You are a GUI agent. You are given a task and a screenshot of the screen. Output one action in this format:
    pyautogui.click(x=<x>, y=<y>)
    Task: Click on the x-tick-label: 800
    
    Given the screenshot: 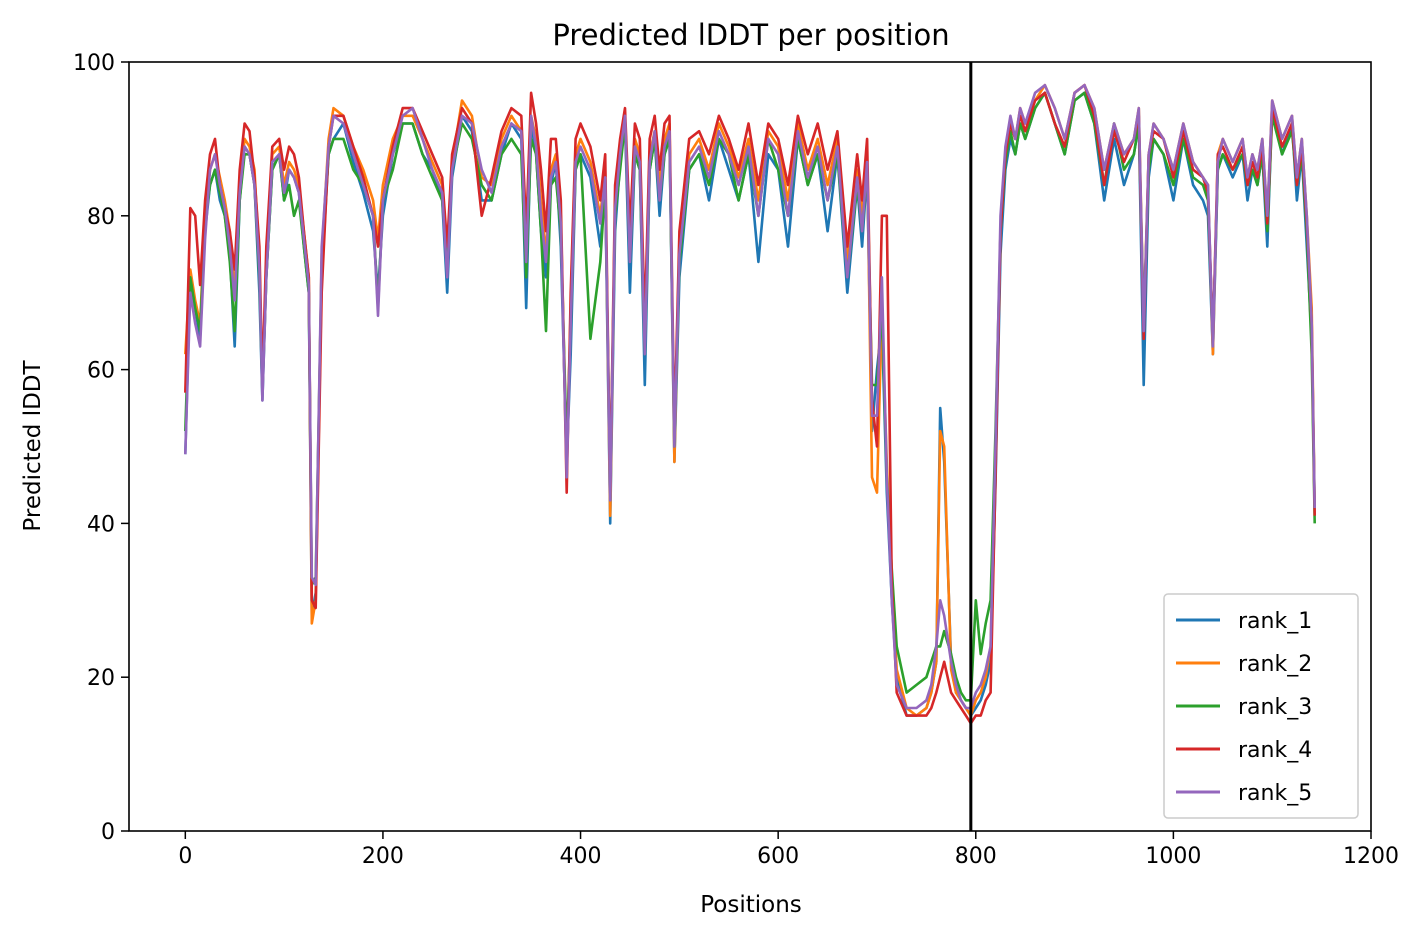 What is the action you would take?
    pyautogui.click(x=976, y=856)
    